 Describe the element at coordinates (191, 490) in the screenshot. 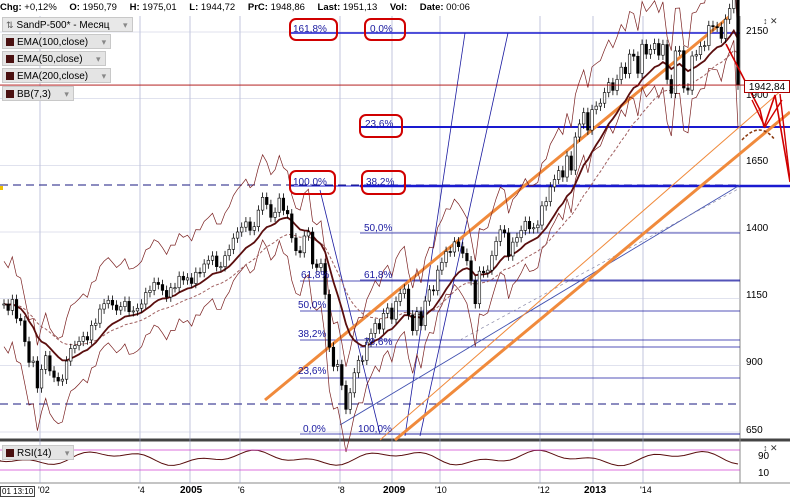

I see `x-tick-2005: 2005` at that location.